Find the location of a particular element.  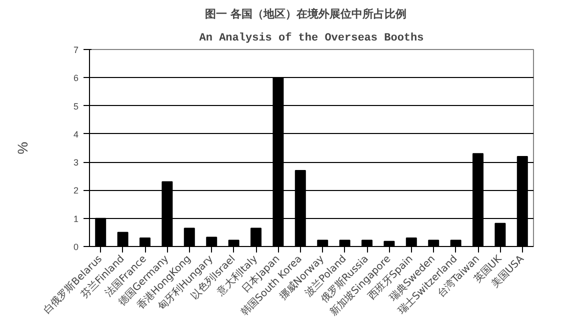

y-tick-label: 7 is located at coordinates (76, 50).